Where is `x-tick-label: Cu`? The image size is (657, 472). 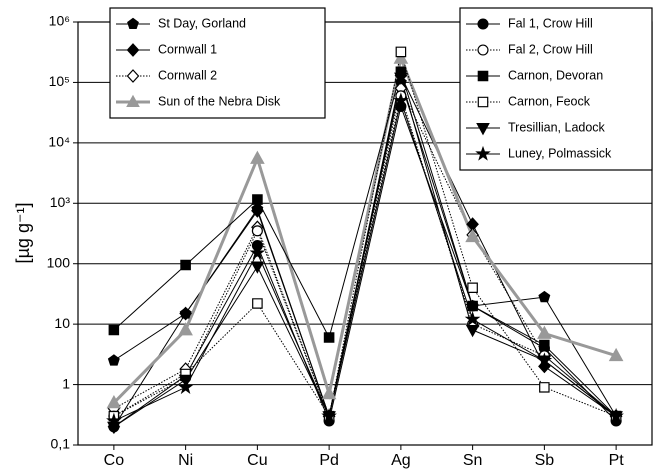
x-tick-label: Cu is located at coordinates (257, 460).